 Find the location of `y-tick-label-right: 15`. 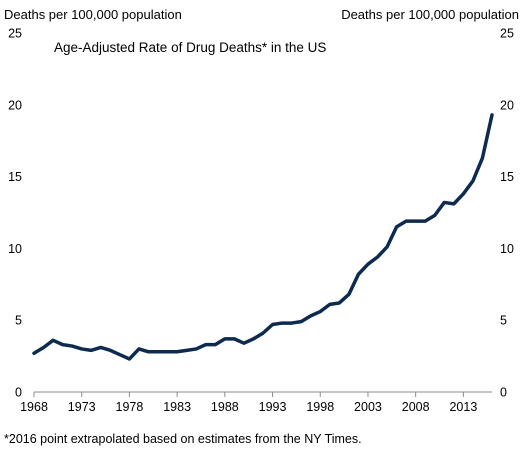

y-tick-label-right: 15 is located at coordinates (507, 177).